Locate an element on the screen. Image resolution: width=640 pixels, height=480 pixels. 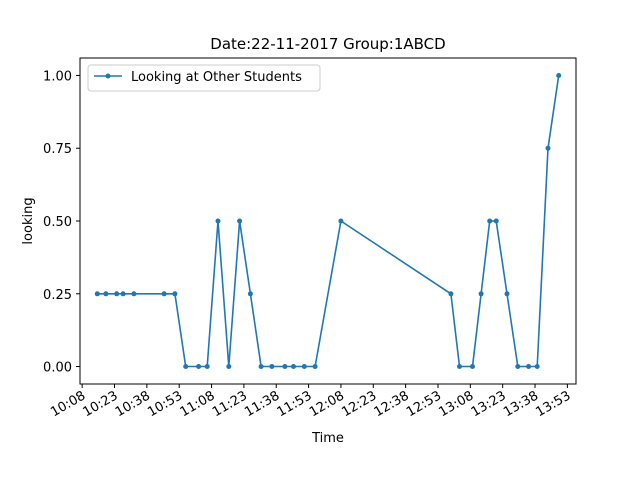
x-tick-label: 10:23 is located at coordinates (101, 404).